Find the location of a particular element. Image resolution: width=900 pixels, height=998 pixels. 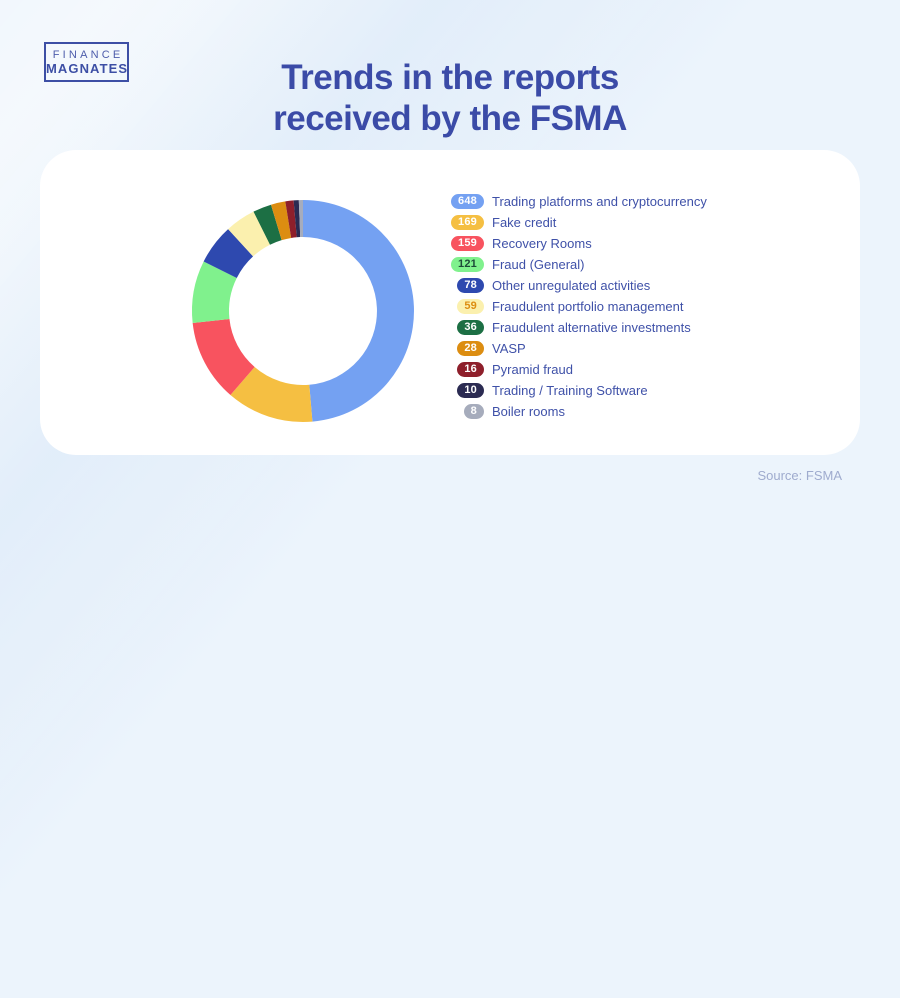

legend-item-boiler-rooms: 8 Boiler rooms is located at coordinates (575, 411).